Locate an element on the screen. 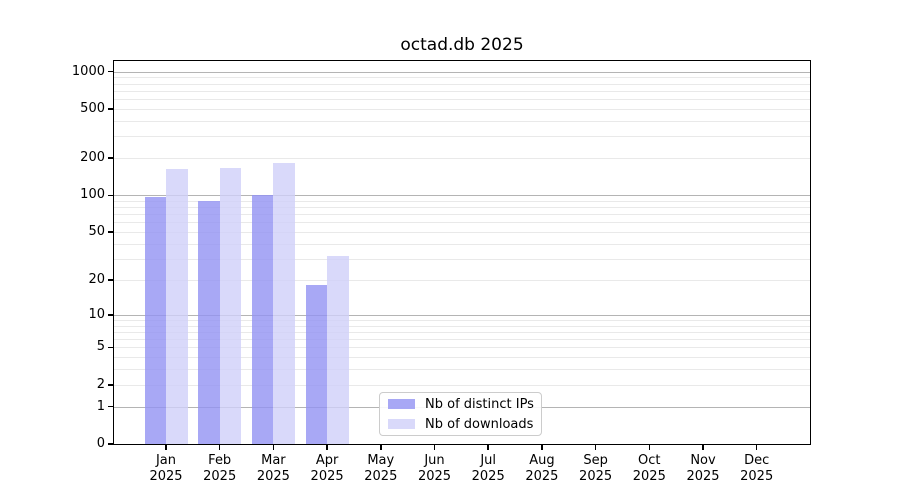  x-tick-label-apr: Apr 2025 is located at coordinates (327, 468).